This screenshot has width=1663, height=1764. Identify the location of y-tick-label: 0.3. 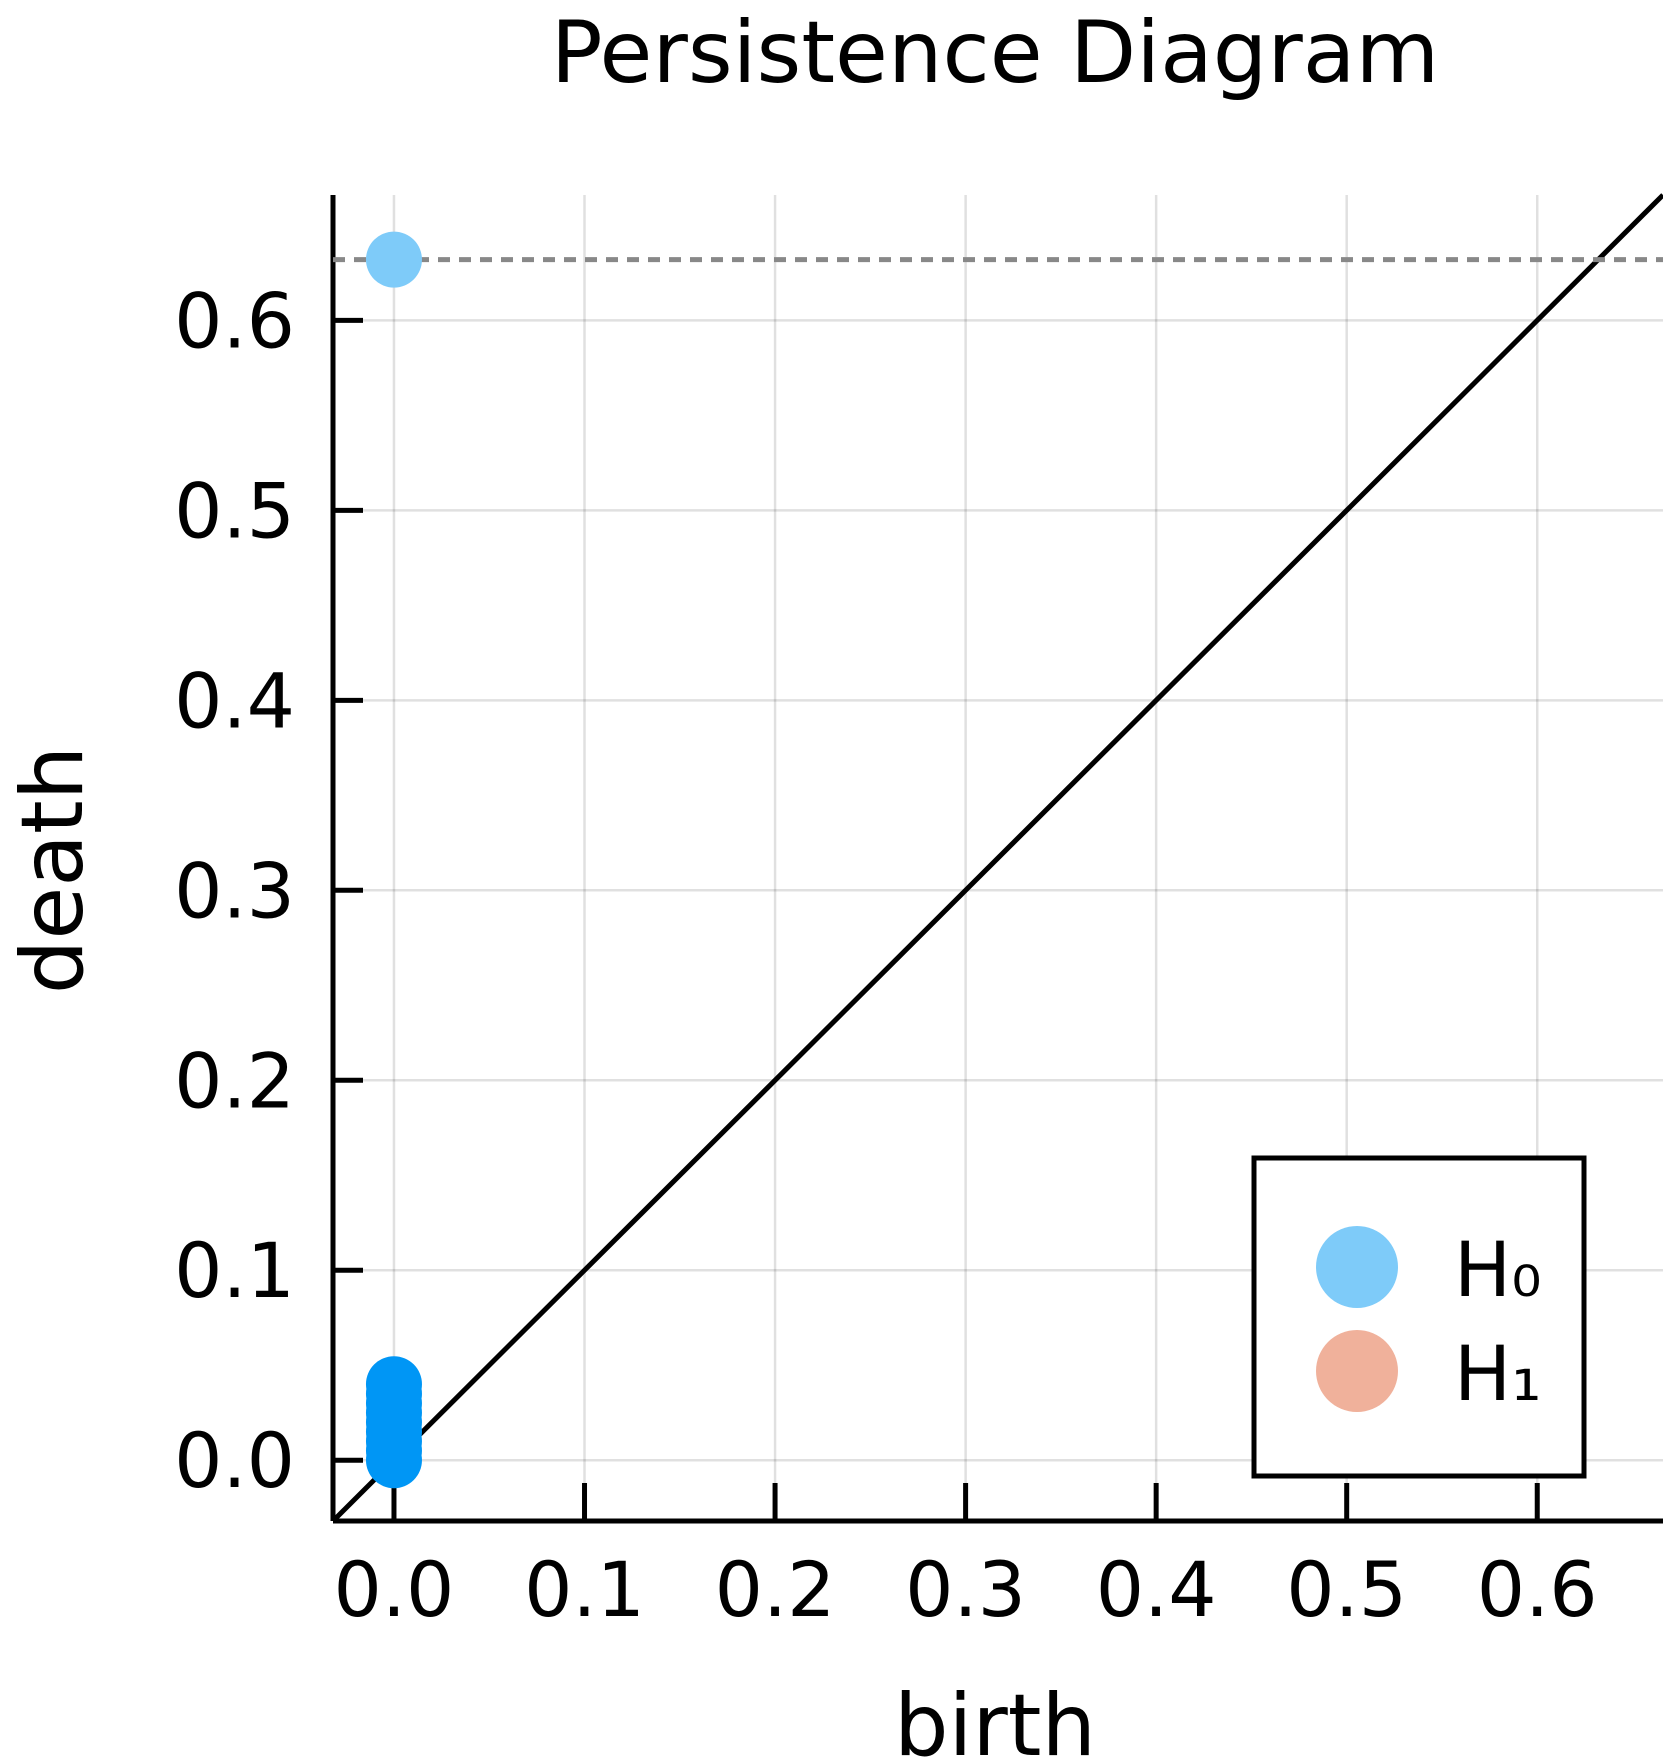
(234, 890).